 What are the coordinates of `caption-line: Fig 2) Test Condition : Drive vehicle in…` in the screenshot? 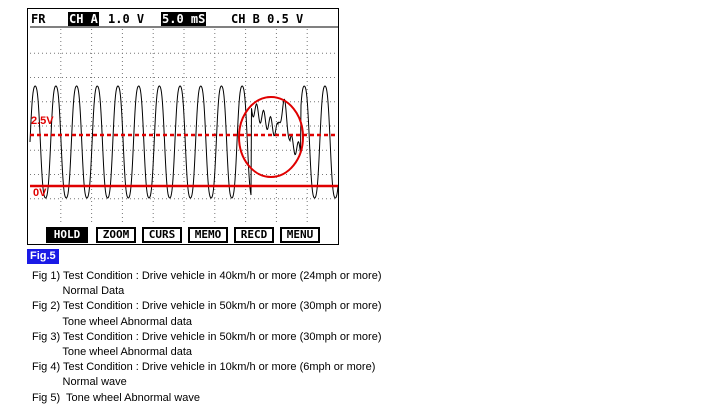 It's located at (207, 306).